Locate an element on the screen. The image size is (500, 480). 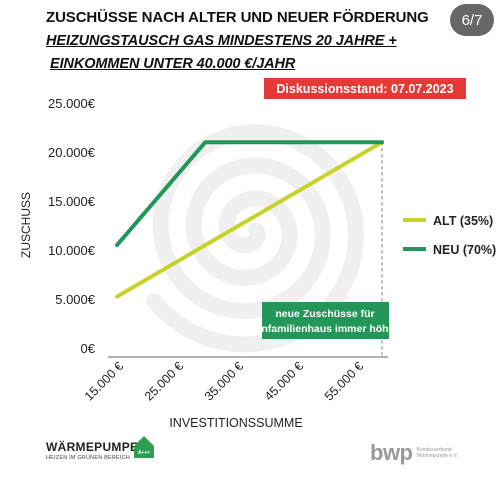
x-tick-label: 15.000 € is located at coordinates (104, 381).